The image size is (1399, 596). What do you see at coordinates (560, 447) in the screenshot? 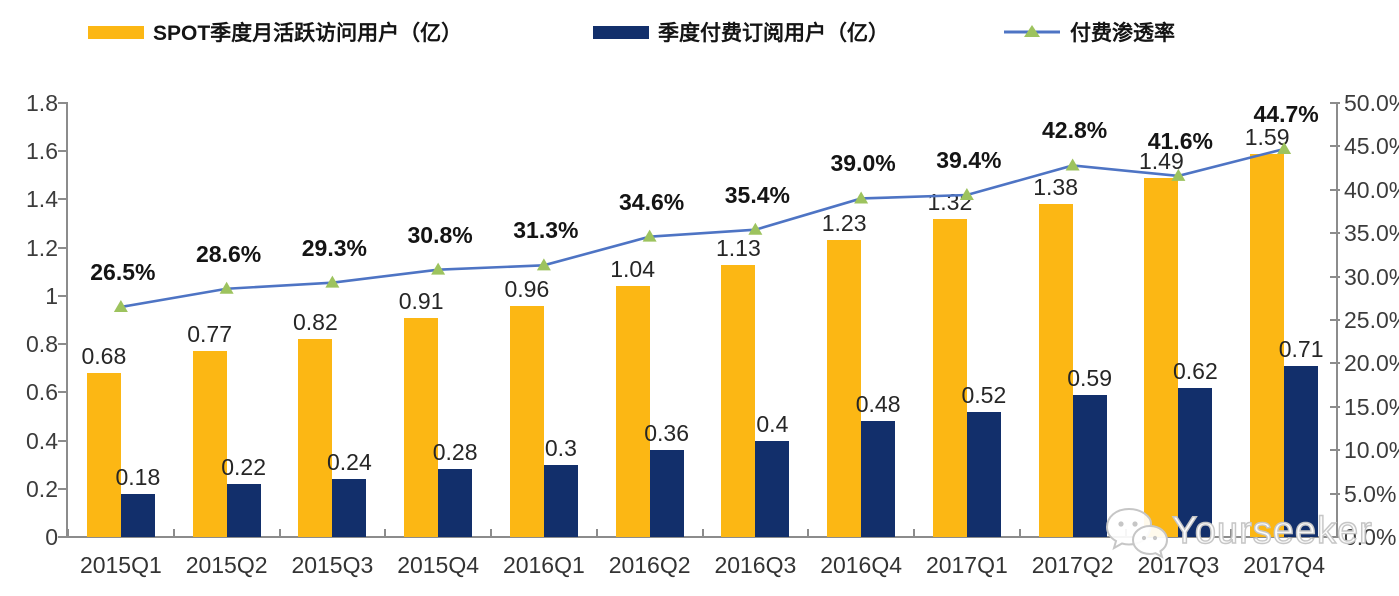
I see `bar-label-subs: 0.3` at bounding box center [560, 447].